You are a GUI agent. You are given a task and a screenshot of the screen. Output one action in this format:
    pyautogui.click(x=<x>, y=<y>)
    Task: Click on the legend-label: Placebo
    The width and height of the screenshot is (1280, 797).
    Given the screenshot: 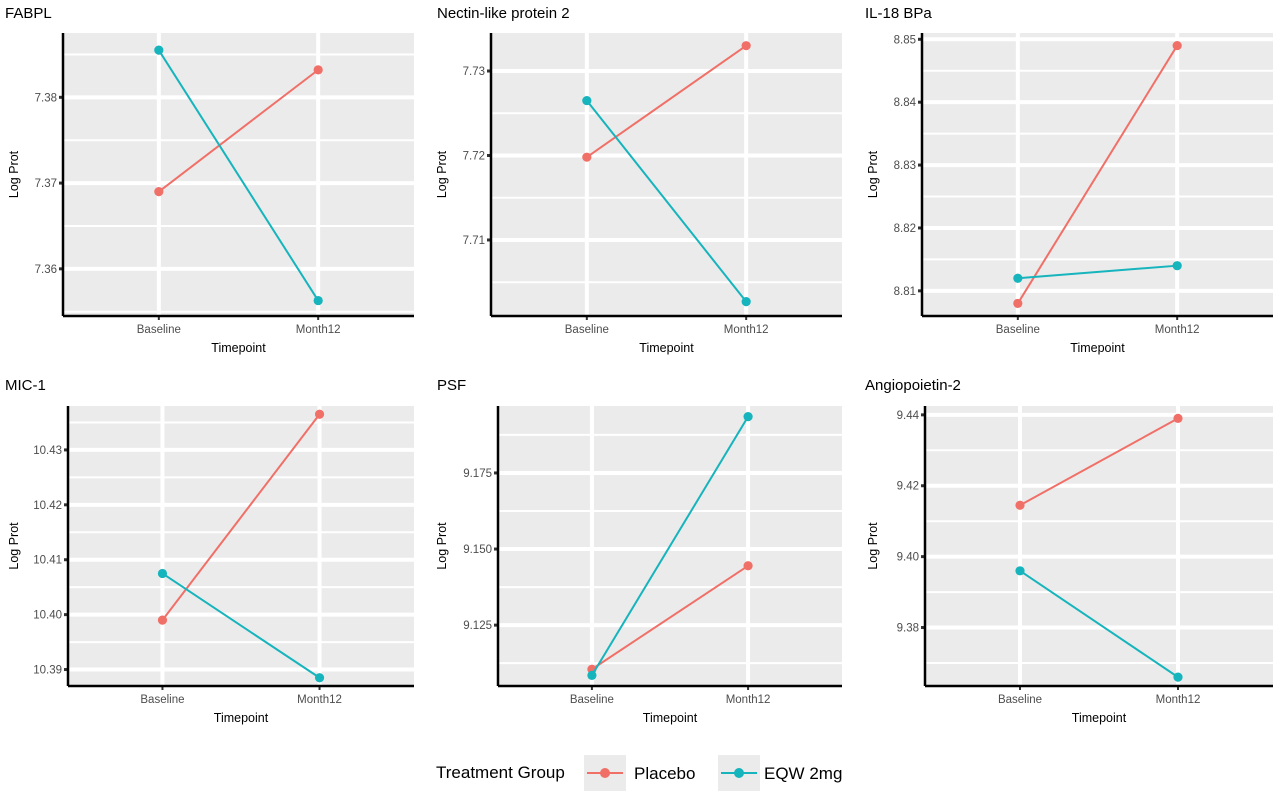 What is the action you would take?
    pyautogui.click(x=664, y=773)
    